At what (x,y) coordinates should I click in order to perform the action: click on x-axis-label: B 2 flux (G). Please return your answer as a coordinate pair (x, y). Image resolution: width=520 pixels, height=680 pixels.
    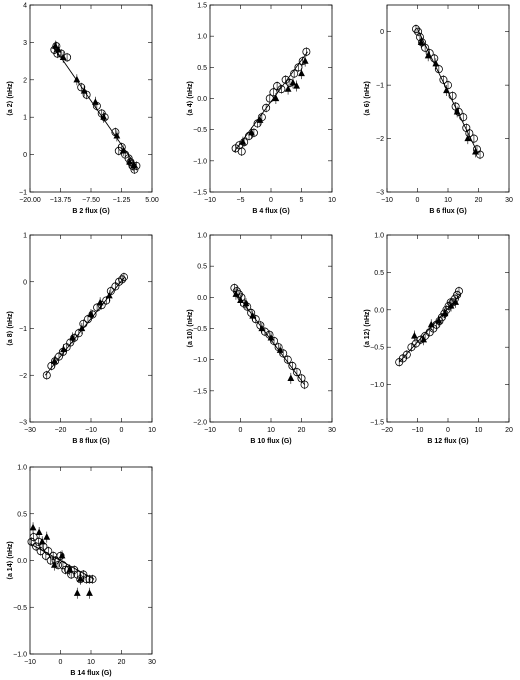
    Looking at the image, I should click on (90, 211).